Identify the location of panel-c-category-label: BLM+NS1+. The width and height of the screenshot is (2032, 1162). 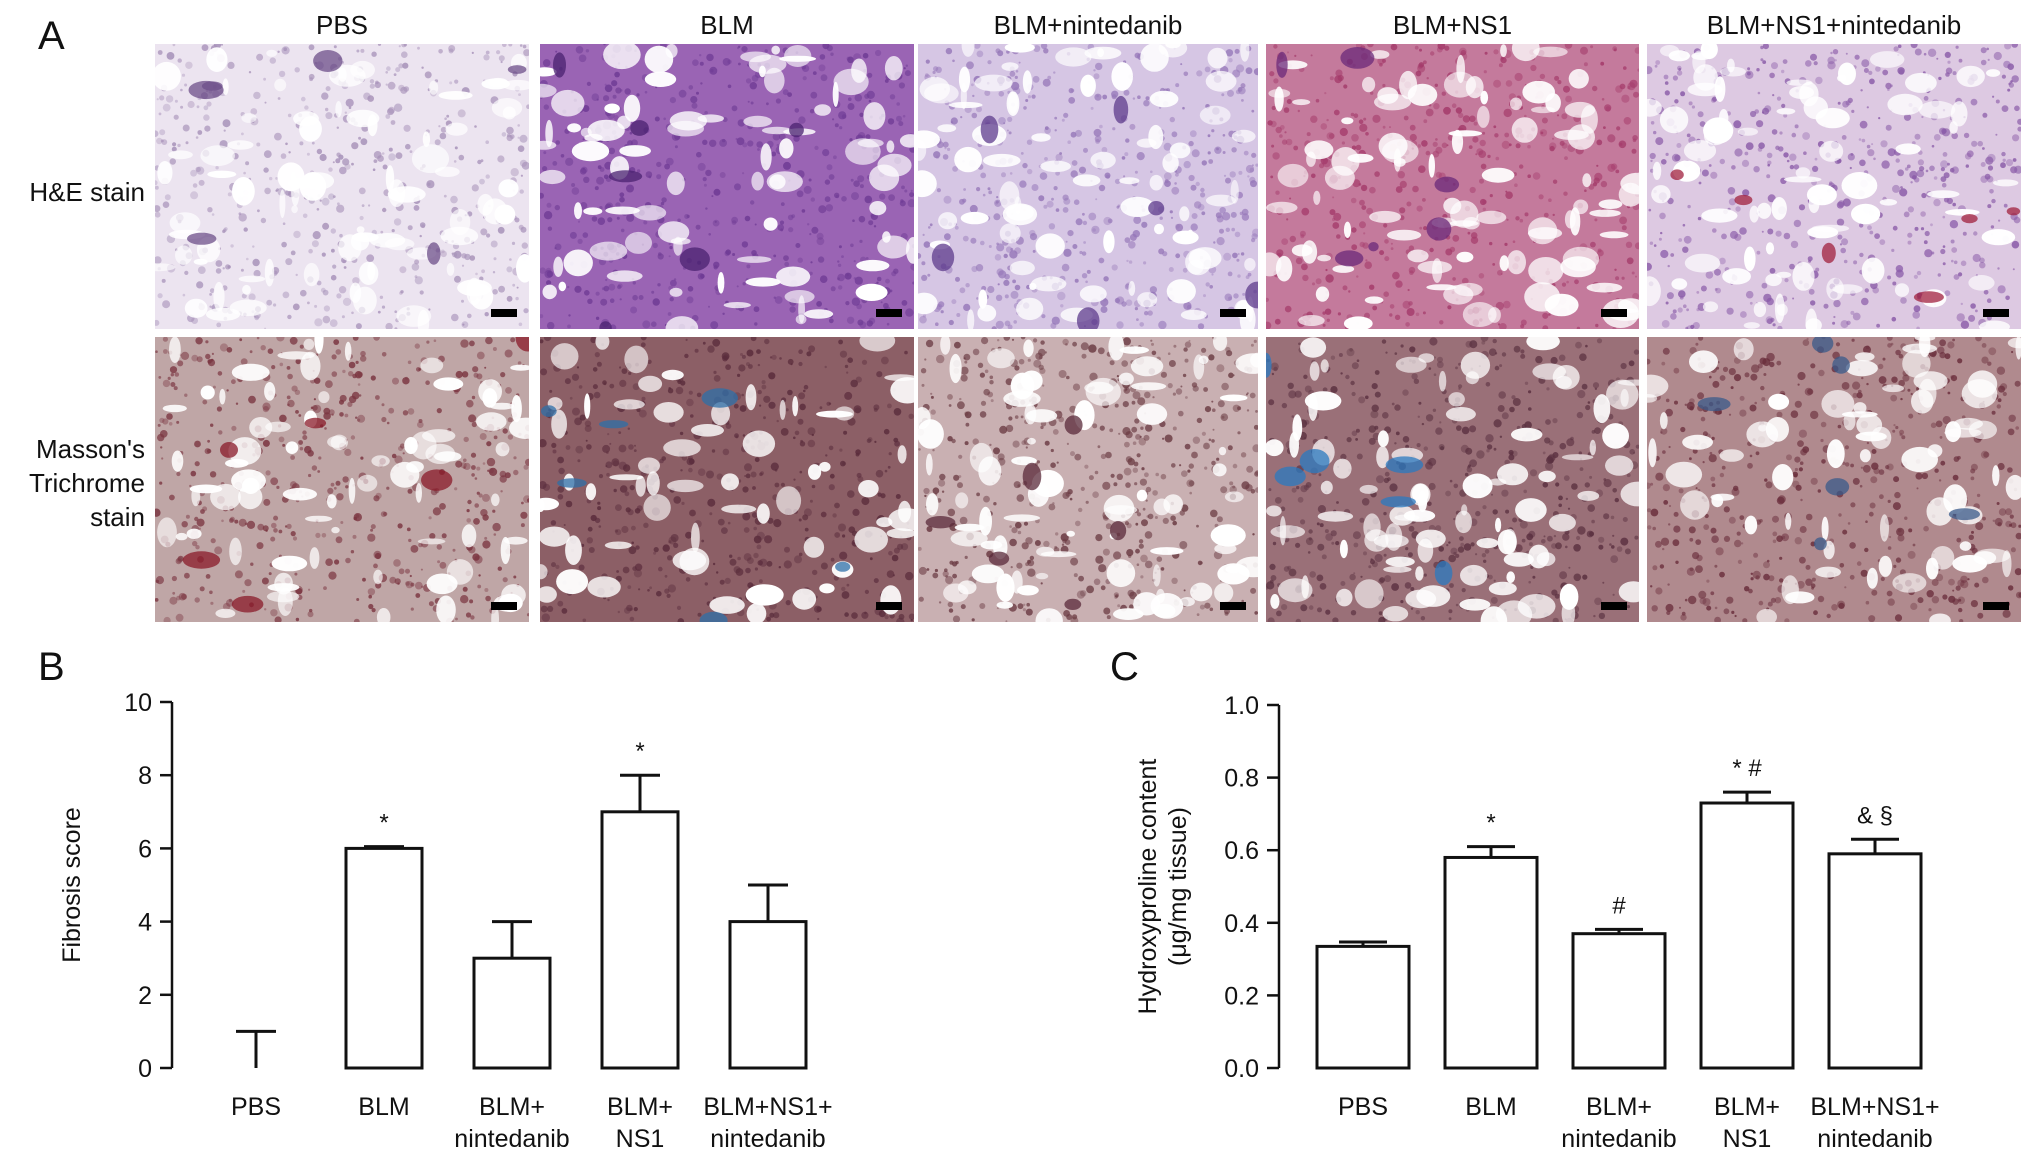
(1874, 1107).